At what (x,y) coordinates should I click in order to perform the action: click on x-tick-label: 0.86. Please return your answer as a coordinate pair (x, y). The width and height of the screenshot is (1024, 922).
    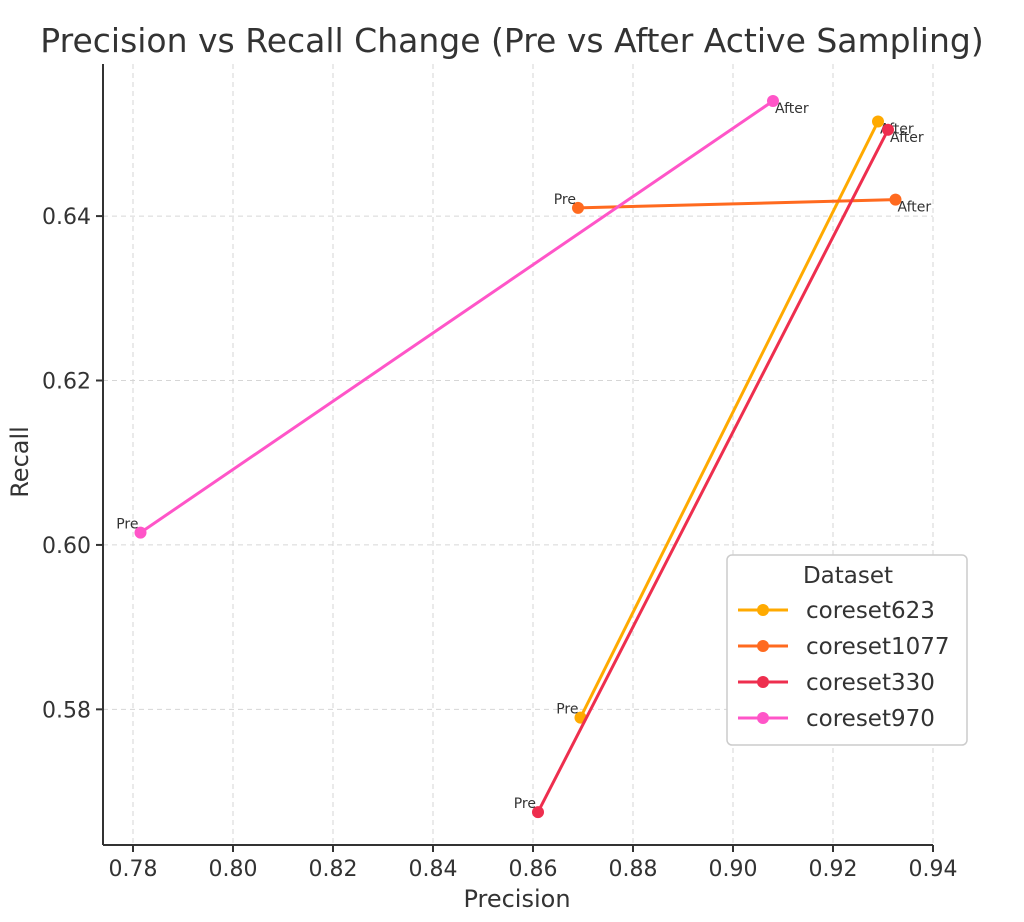
    Looking at the image, I should click on (533, 869).